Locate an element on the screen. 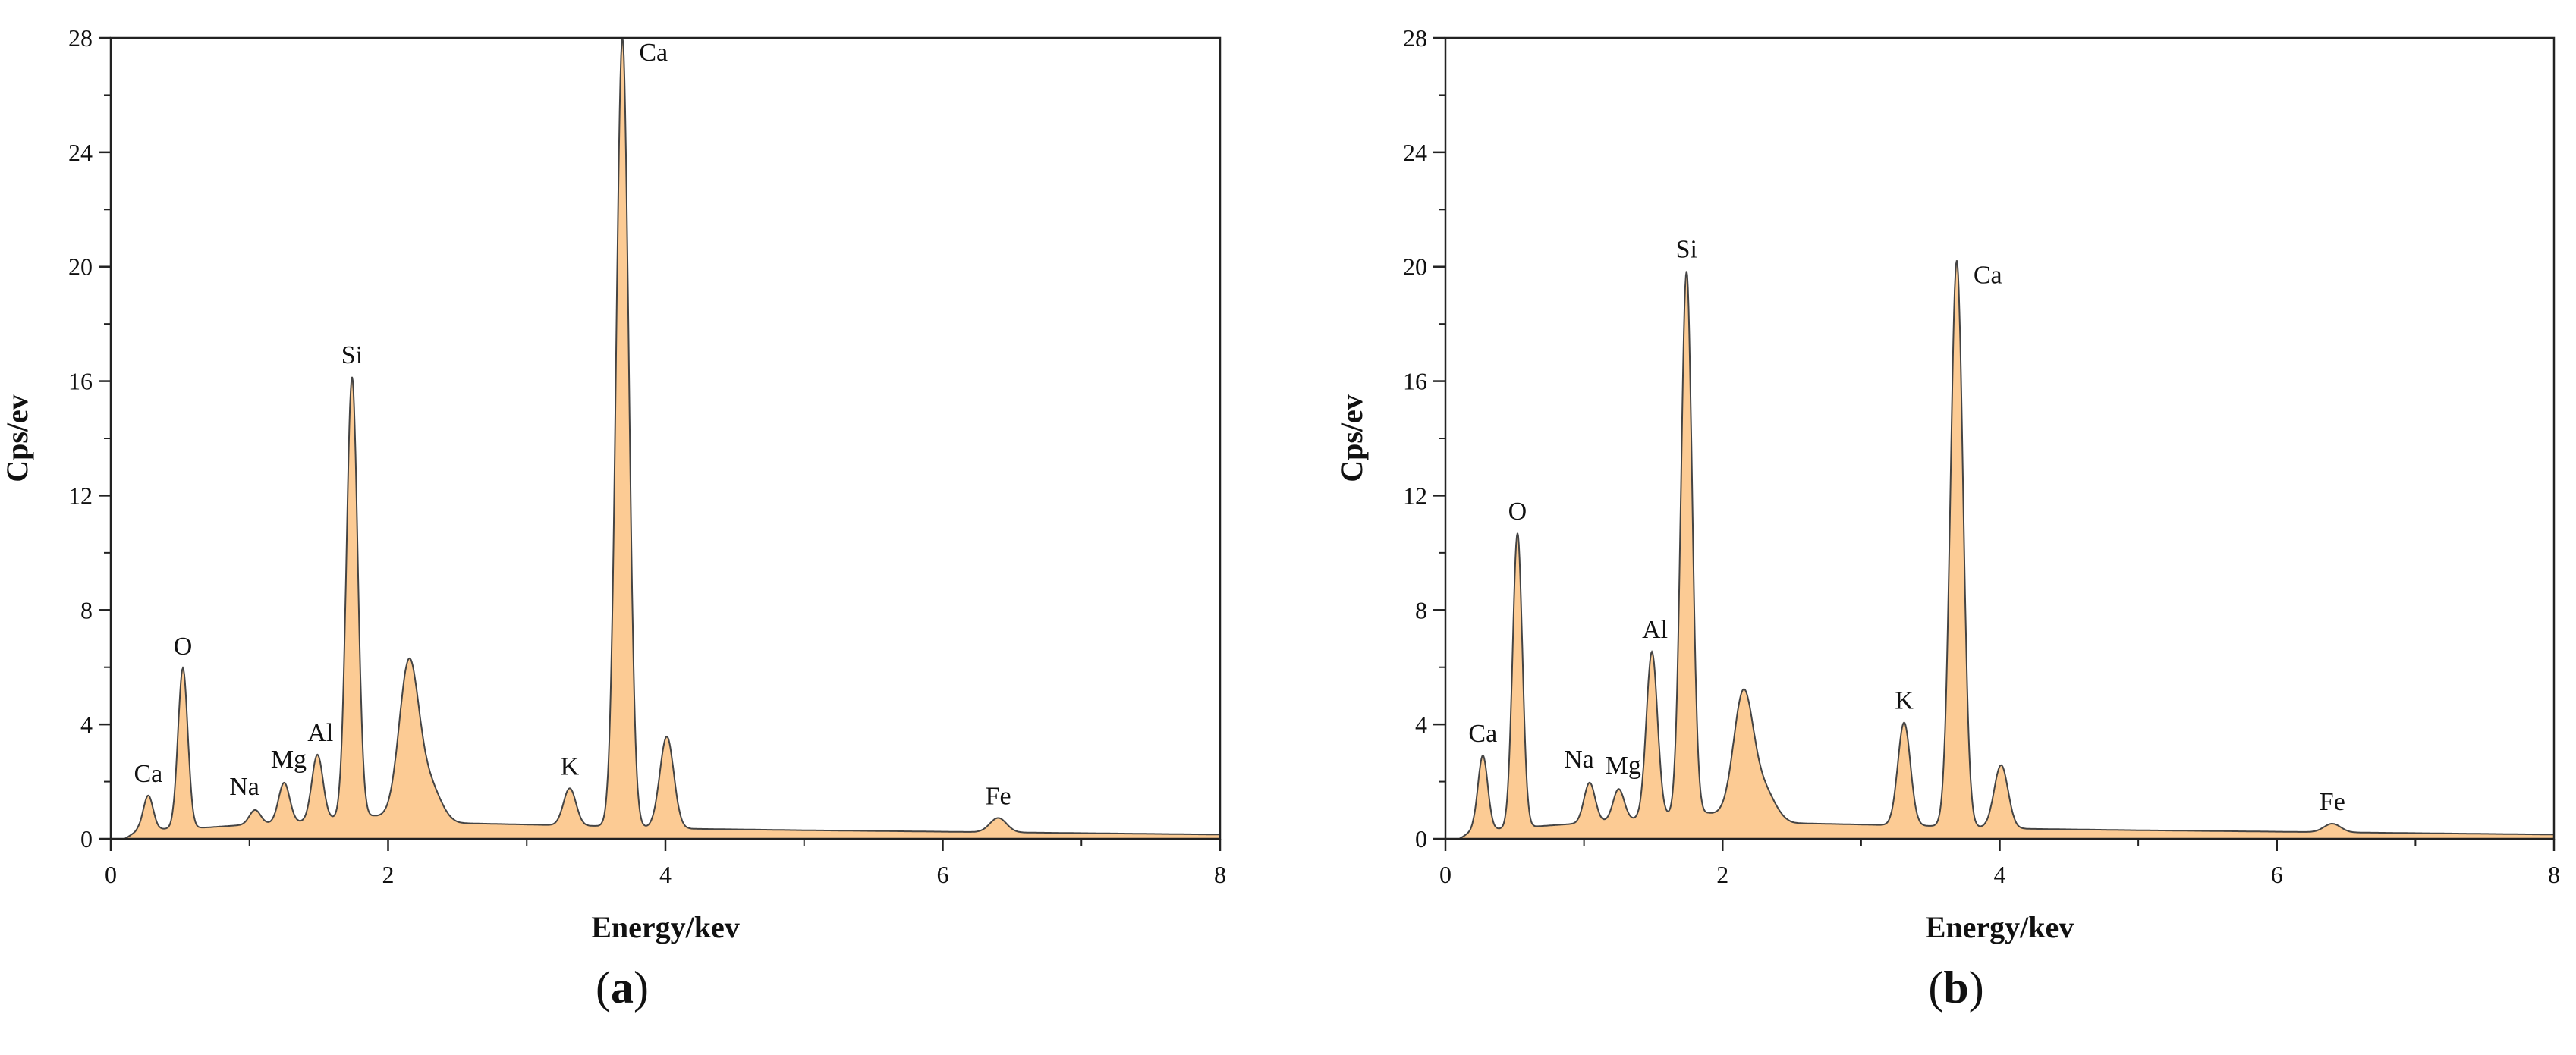  panel-caption: (a) is located at coordinates (622, 987).